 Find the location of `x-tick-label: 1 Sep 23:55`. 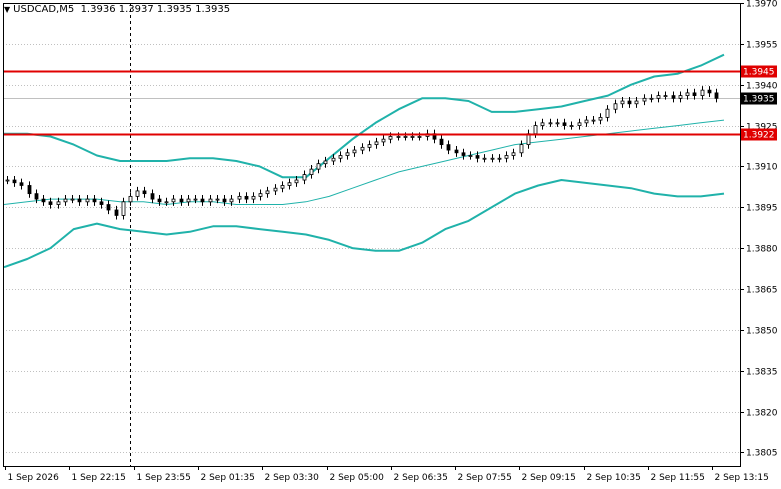

x-tick-label: 1 Sep 23:55 is located at coordinates (164, 478).